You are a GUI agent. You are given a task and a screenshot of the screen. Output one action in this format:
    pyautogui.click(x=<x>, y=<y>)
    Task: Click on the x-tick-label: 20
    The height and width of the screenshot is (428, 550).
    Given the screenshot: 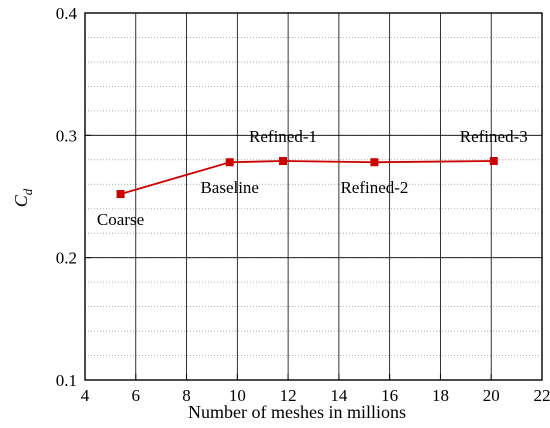 What is the action you would take?
    pyautogui.click(x=491, y=395)
    